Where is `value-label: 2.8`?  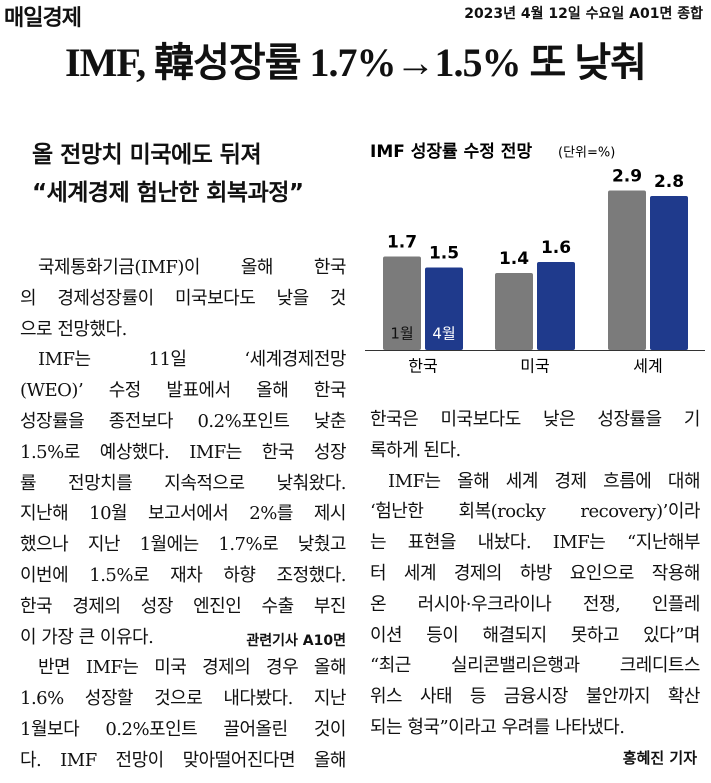
value-label: 2.8 is located at coordinates (669, 182).